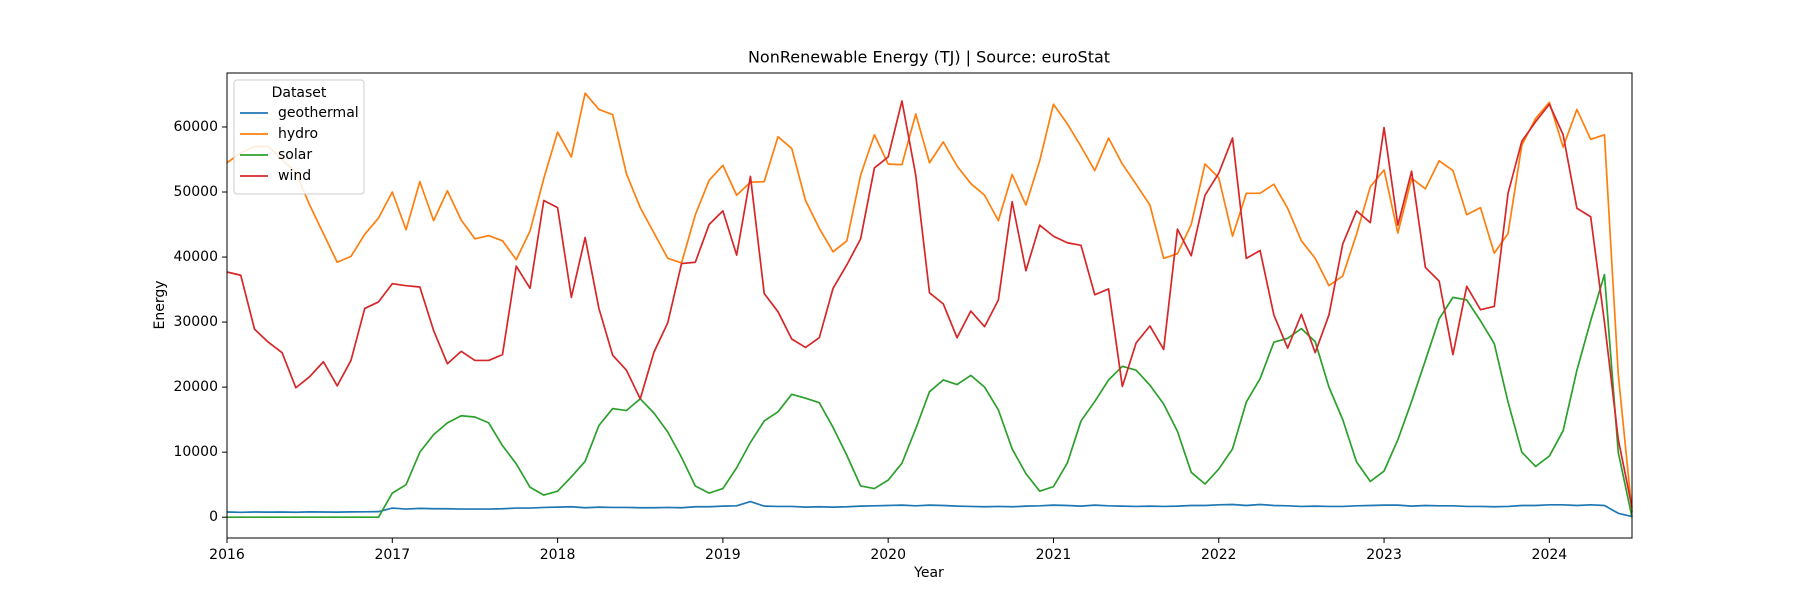 The width and height of the screenshot is (1800, 600). What do you see at coordinates (295, 155) in the screenshot?
I see `legend-label: solar` at bounding box center [295, 155].